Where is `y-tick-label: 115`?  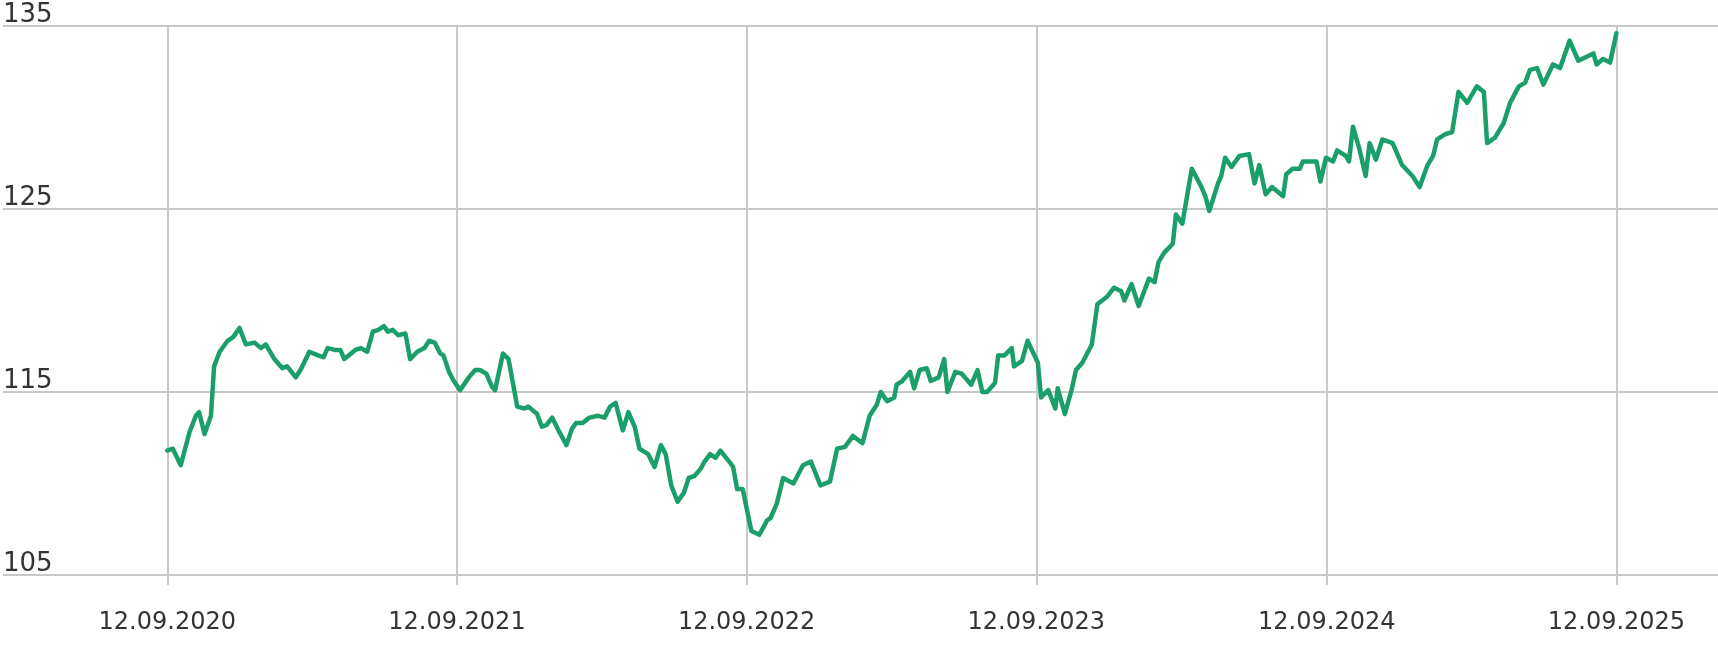 y-tick-label: 115 is located at coordinates (28, 379).